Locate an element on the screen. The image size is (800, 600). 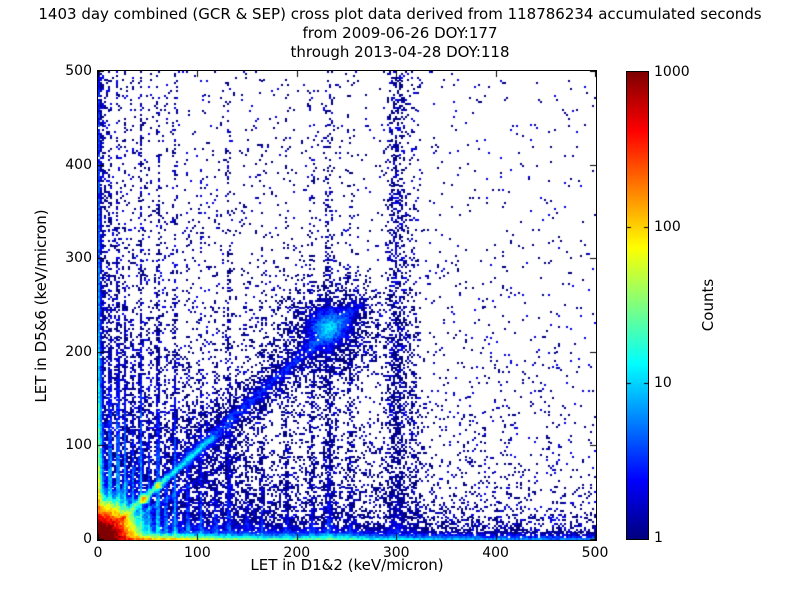
colorbar-gradient-canvas is located at coordinates (637, 305).